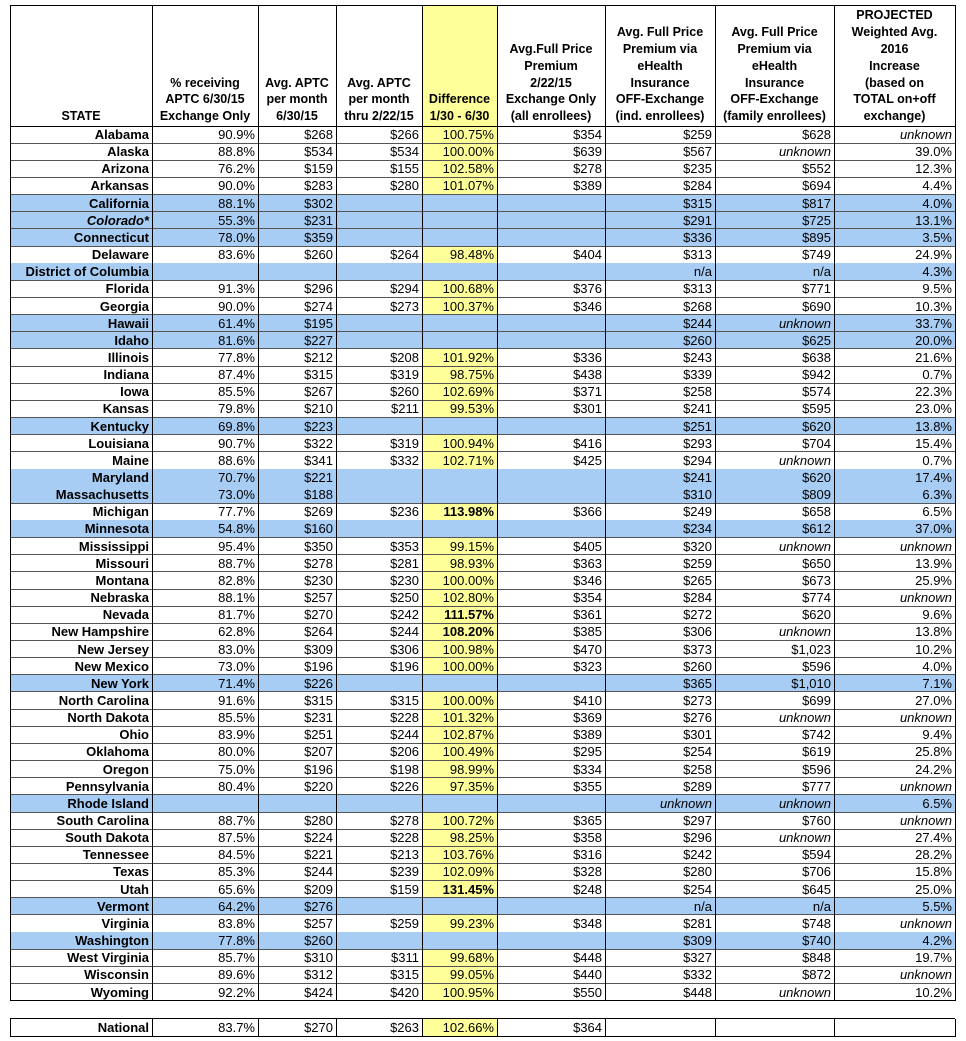 The height and width of the screenshot is (1041, 966). I want to click on cell: 25.8%, so click(933, 752).